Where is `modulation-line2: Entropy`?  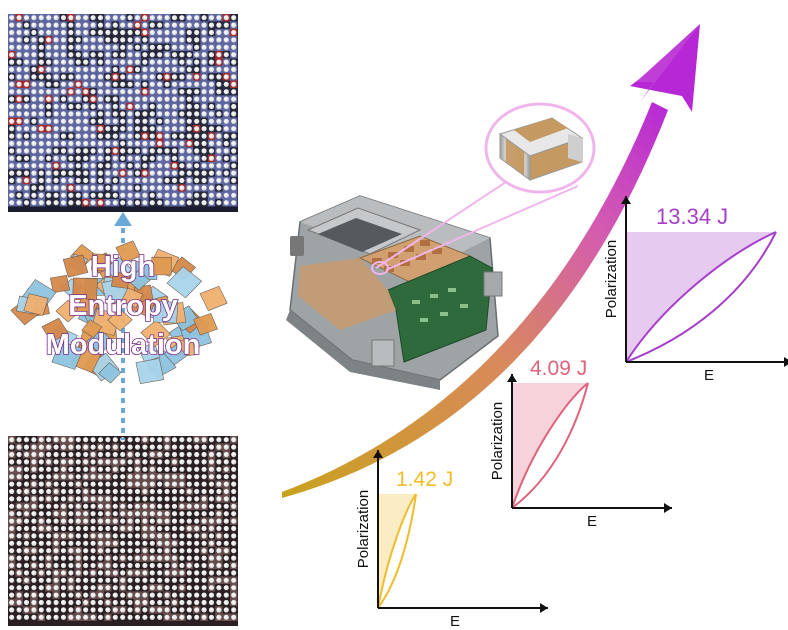 modulation-line2: Entropy is located at coordinates (123, 306).